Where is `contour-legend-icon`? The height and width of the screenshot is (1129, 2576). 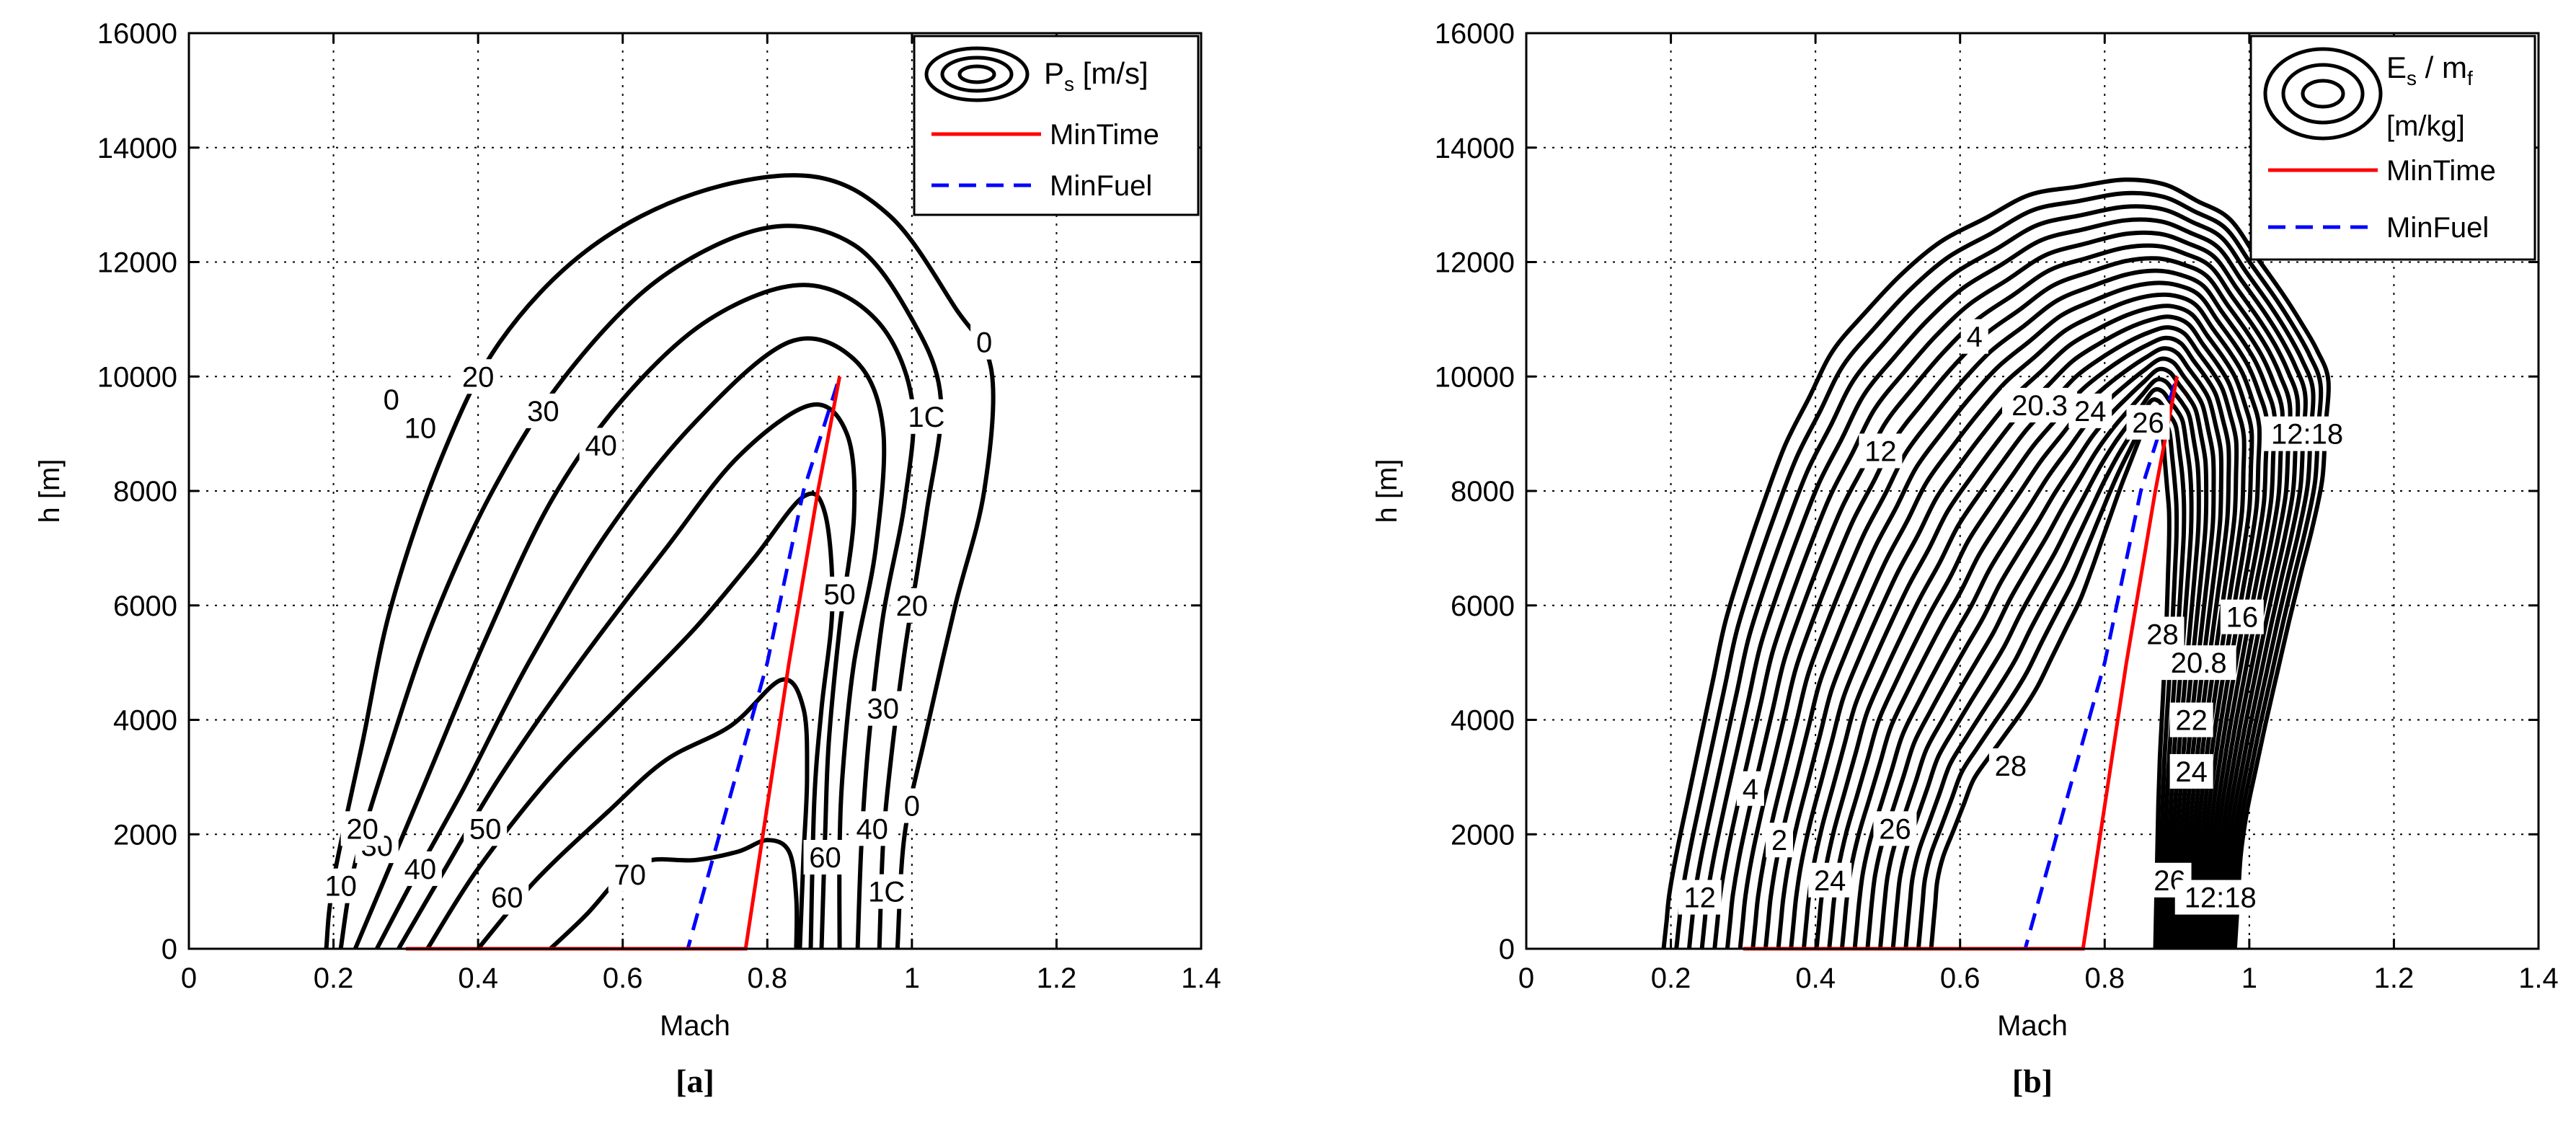
contour-legend-icon is located at coordinates (977, 74).